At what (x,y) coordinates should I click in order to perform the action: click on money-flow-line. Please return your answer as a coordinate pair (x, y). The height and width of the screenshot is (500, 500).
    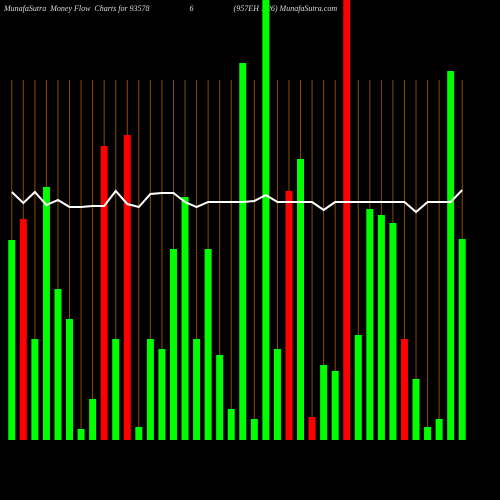
    Looking at the image, I should click on (237, 201).